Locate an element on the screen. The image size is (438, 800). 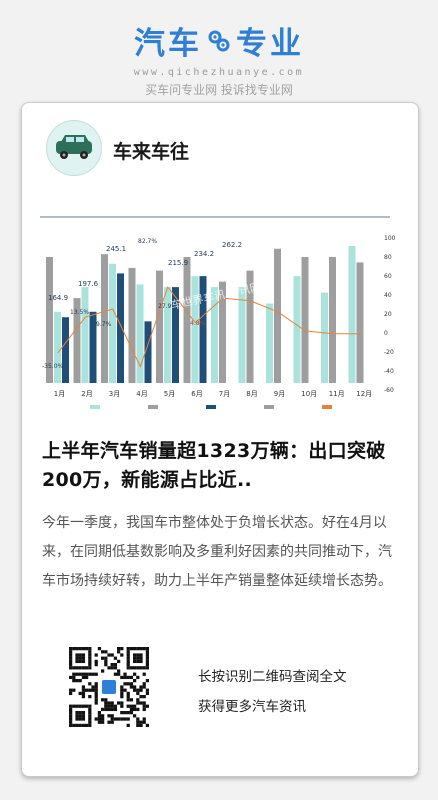
qr-subtitle: 获得更多汽车资讯 is located at coordinates (252, 707).